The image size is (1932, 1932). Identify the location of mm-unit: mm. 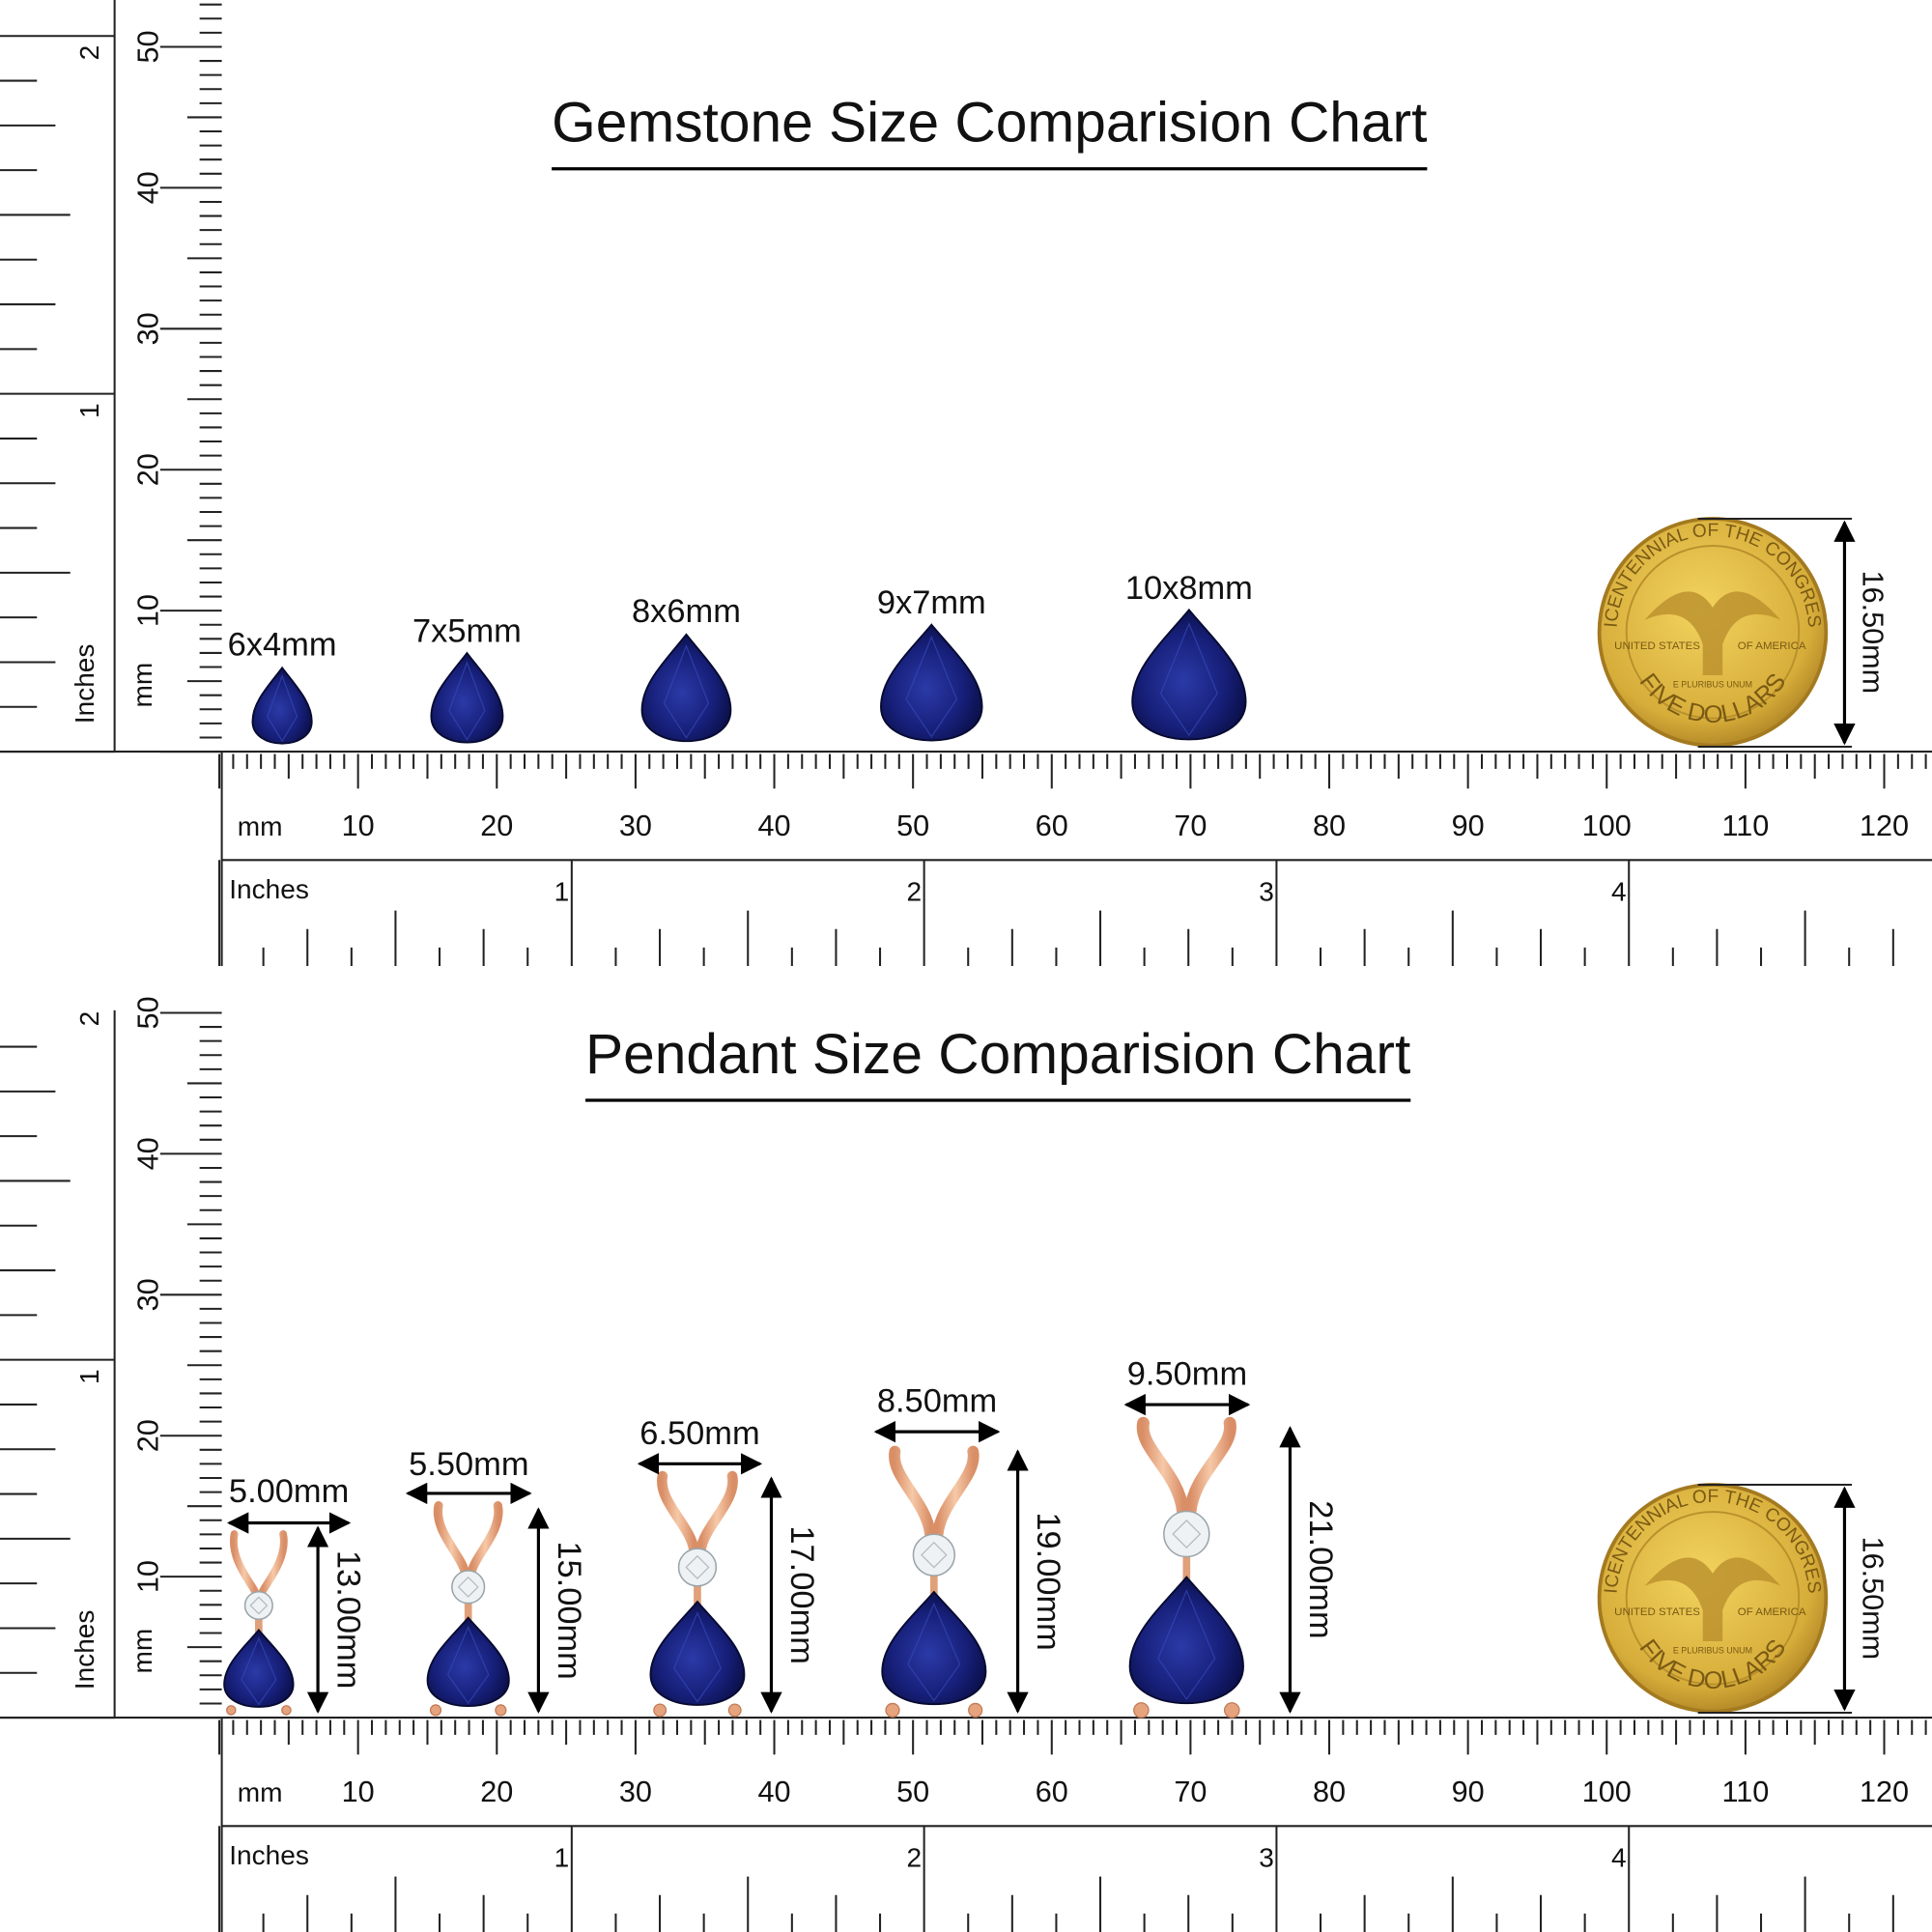
(260, 826).